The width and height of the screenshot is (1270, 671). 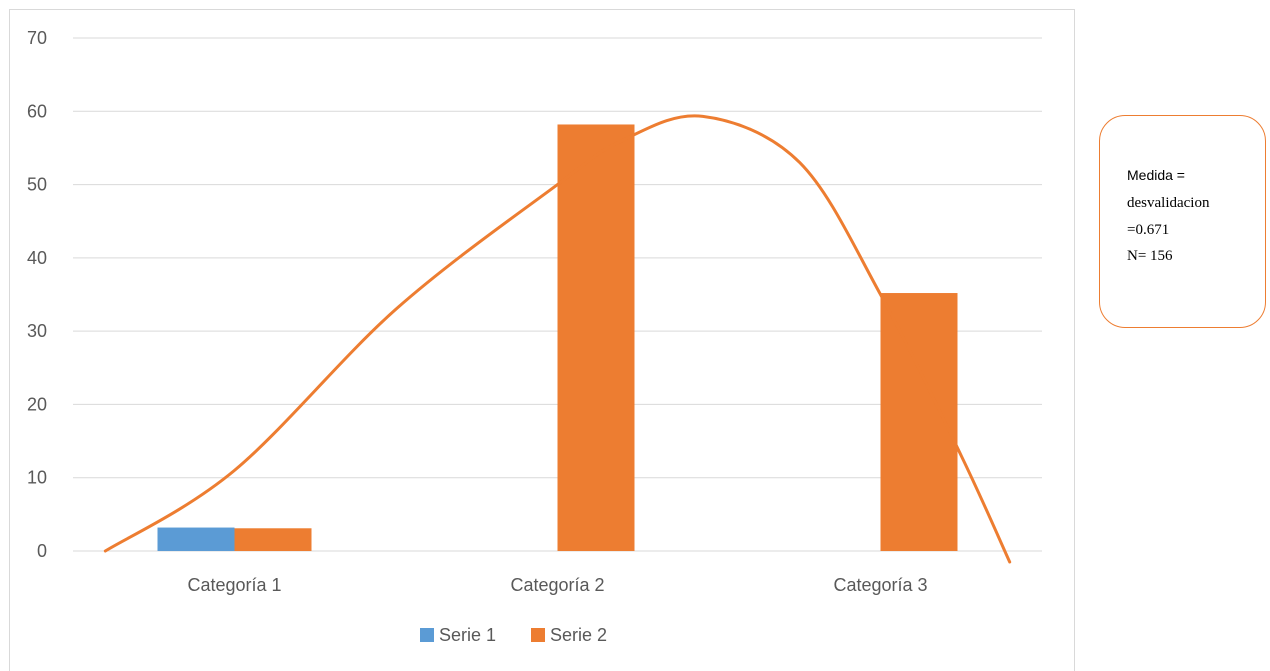 What do you see at coordinates (37, 258) in the screenshot?
I see `y-tick-label: 40` at bounding box center [37, 258].